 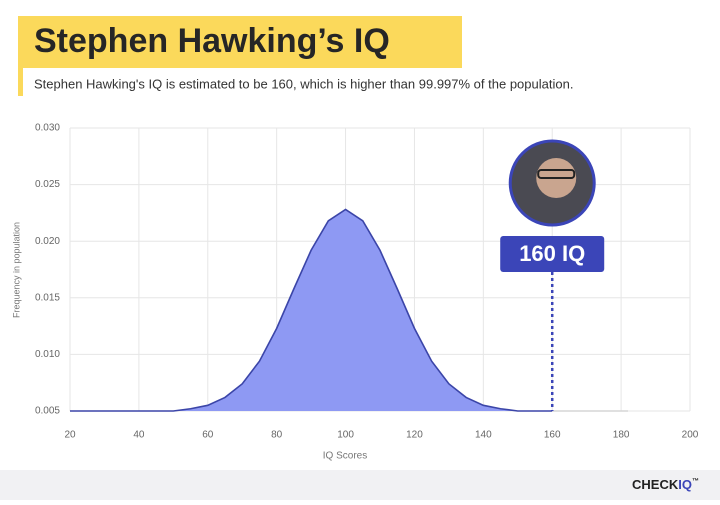 I want to click on annotation-label: 160 IQ, so click(x=552, y=253).